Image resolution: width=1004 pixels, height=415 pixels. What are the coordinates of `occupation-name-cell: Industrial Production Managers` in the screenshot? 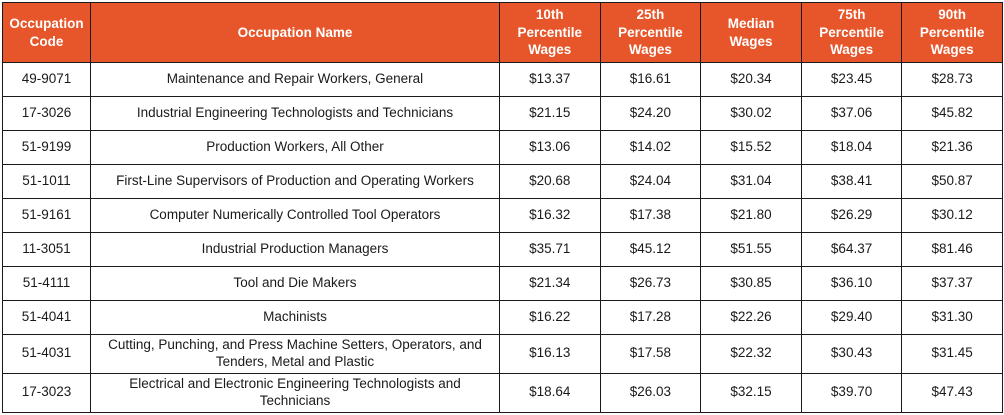 It's located at (295, 249).